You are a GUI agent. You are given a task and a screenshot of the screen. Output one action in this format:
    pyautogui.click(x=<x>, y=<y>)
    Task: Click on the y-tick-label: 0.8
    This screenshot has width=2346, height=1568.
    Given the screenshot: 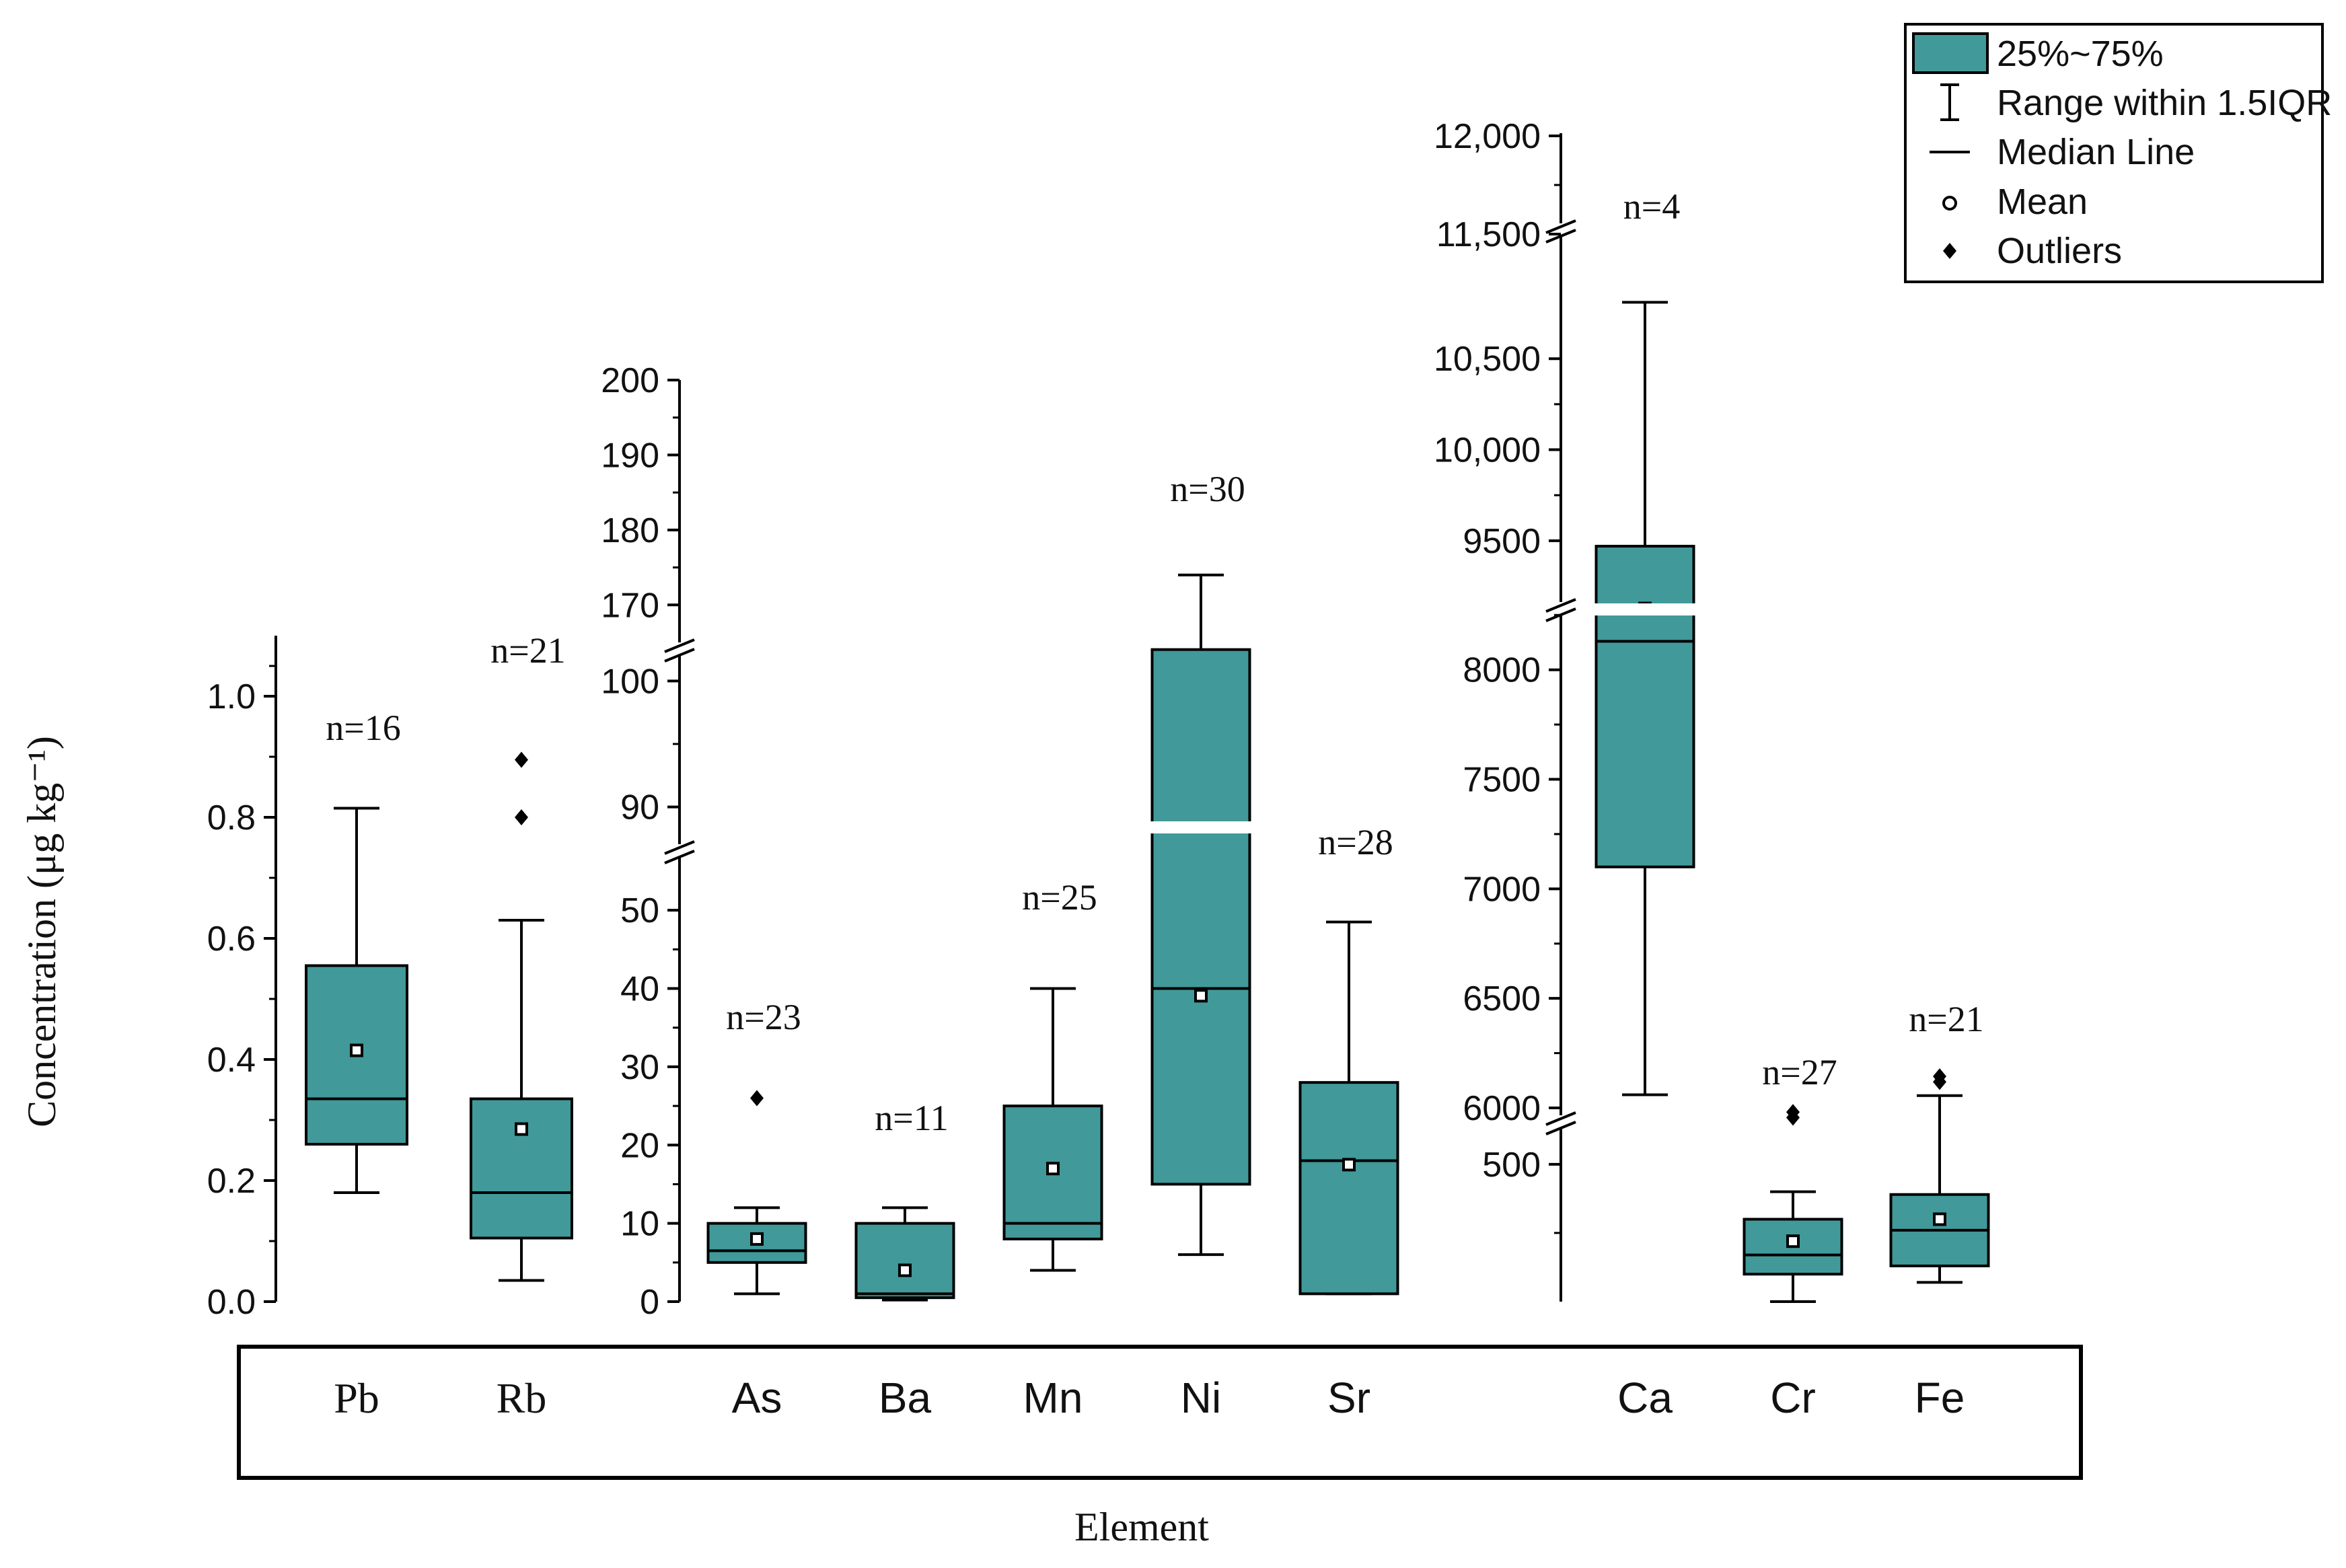 What is the action you would take?
    pyautogui.click(x=231, y=817)
    